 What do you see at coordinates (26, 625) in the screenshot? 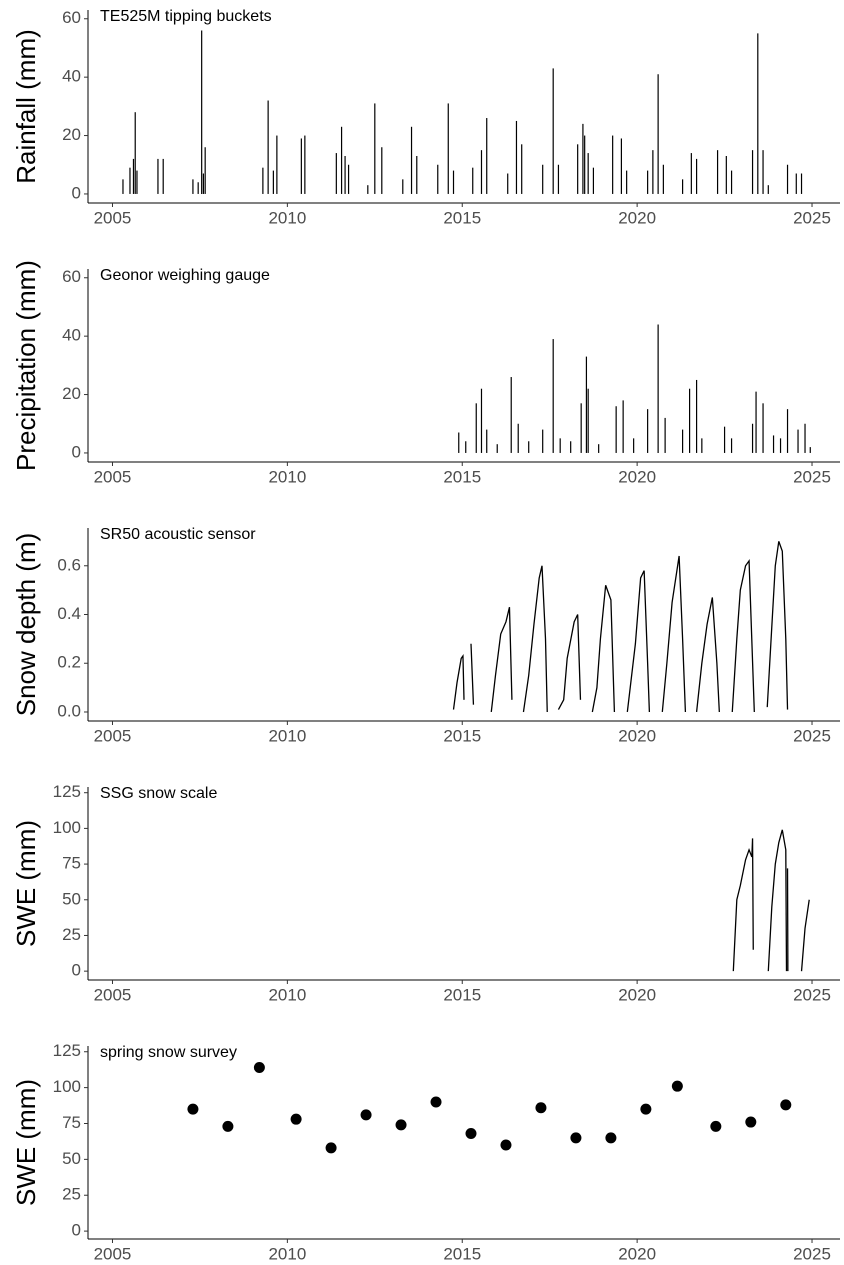
I see `y-axis-label: Snow depth (m)` at bounding box center [26, 625].